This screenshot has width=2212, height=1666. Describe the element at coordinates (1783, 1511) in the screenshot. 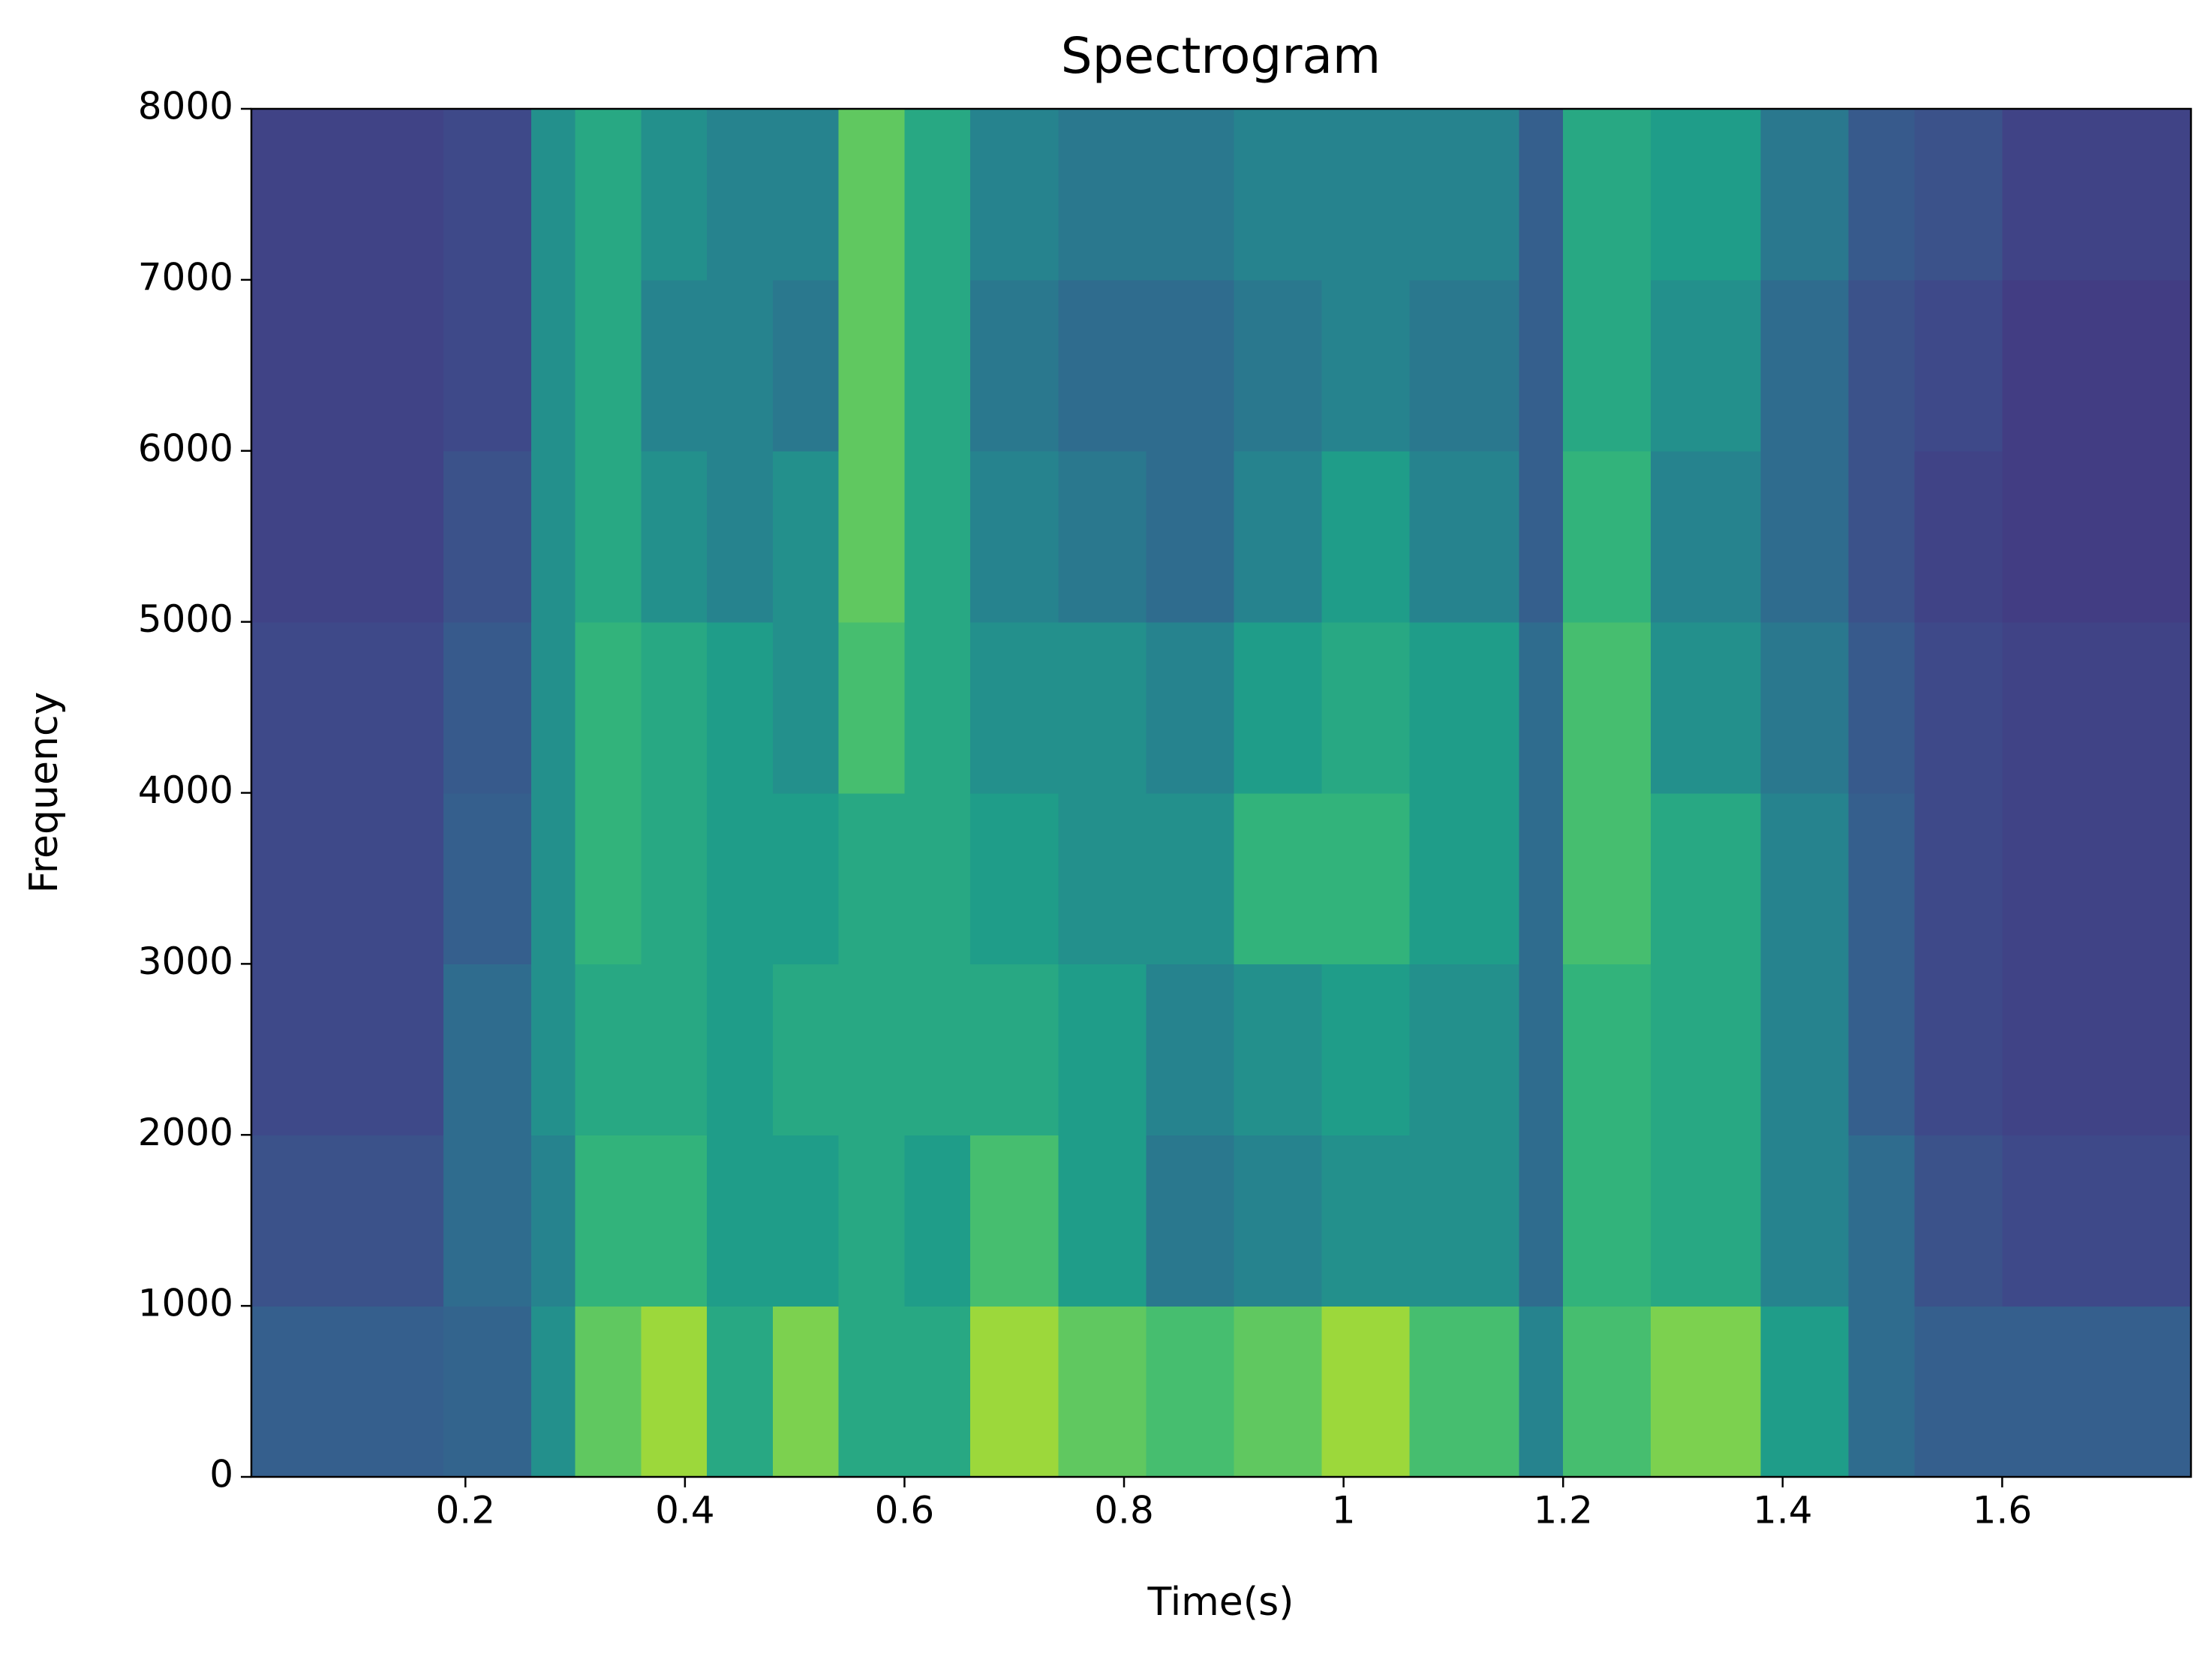

I see `x-tick-label: 1.4` at that location.